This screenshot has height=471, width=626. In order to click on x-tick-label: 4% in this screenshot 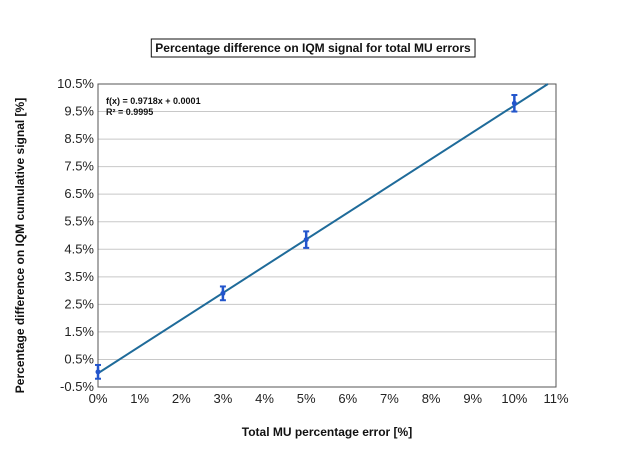, I will do `click(264, 398)`.